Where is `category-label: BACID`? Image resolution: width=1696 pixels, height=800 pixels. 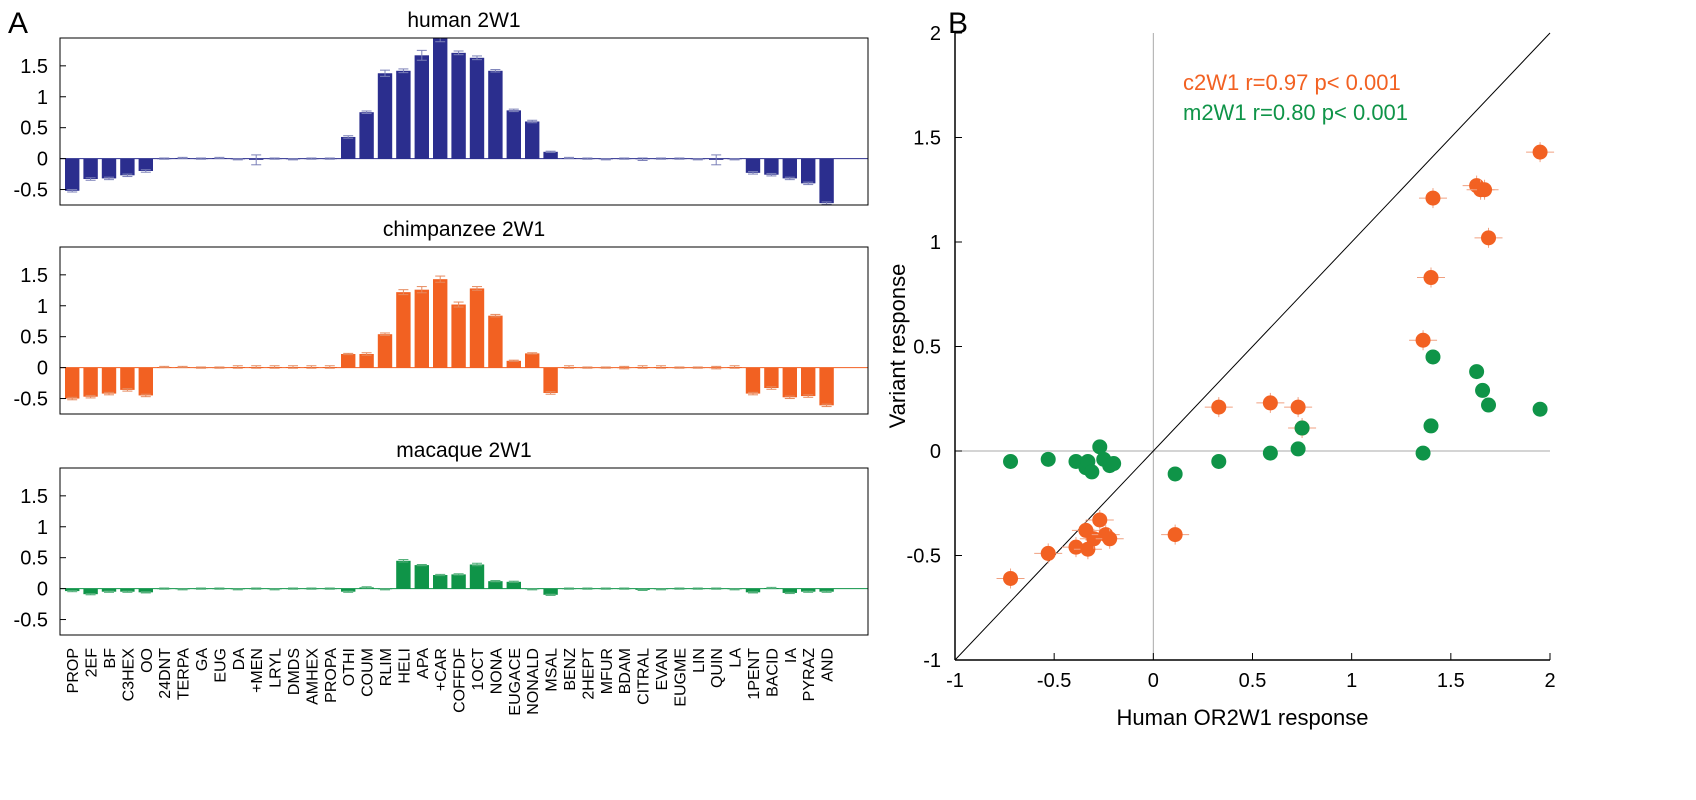
category-label: BACID is located at coordinates (772, 672).